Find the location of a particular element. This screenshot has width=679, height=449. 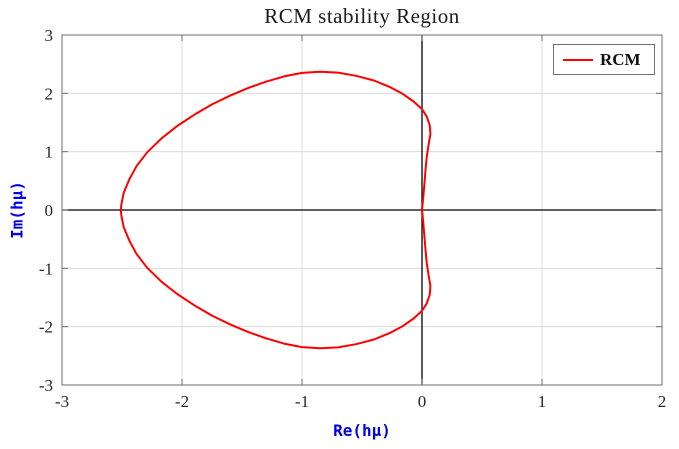

x-tick-label: -3 is located at coordinates (62, 401).